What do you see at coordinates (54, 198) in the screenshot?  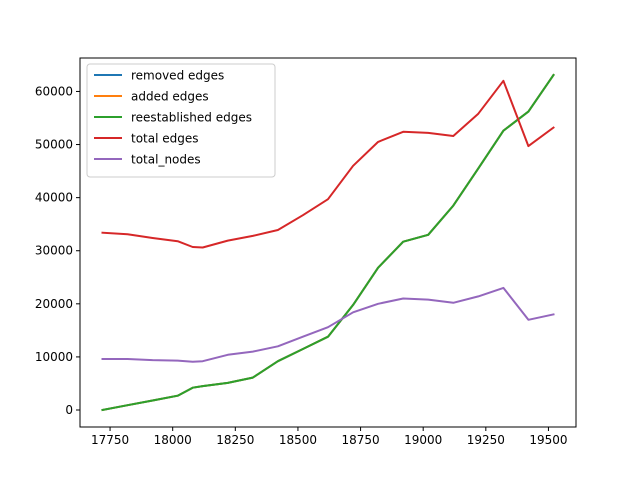 I see `y-tick-label: 40000` at bounding box center [54, 198].